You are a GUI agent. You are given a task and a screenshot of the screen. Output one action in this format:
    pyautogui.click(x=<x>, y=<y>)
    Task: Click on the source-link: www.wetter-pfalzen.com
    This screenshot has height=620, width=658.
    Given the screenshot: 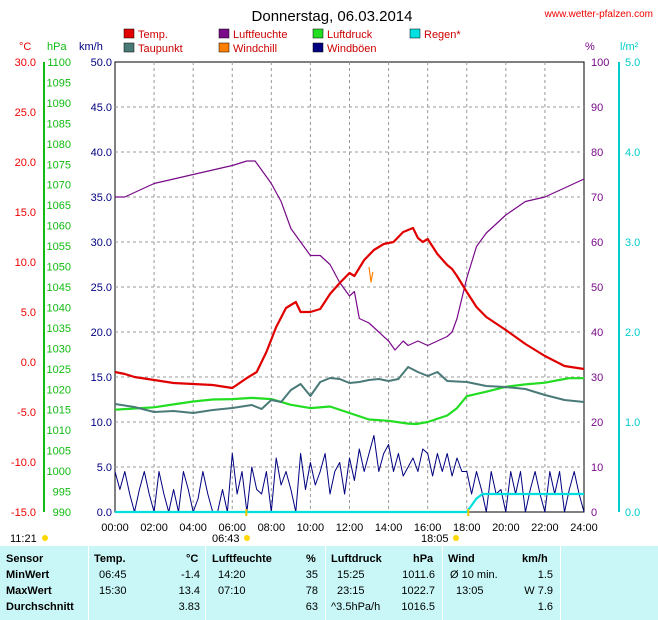 What is the action you would take?
    pyautogui.click(x=598, y=14)
    